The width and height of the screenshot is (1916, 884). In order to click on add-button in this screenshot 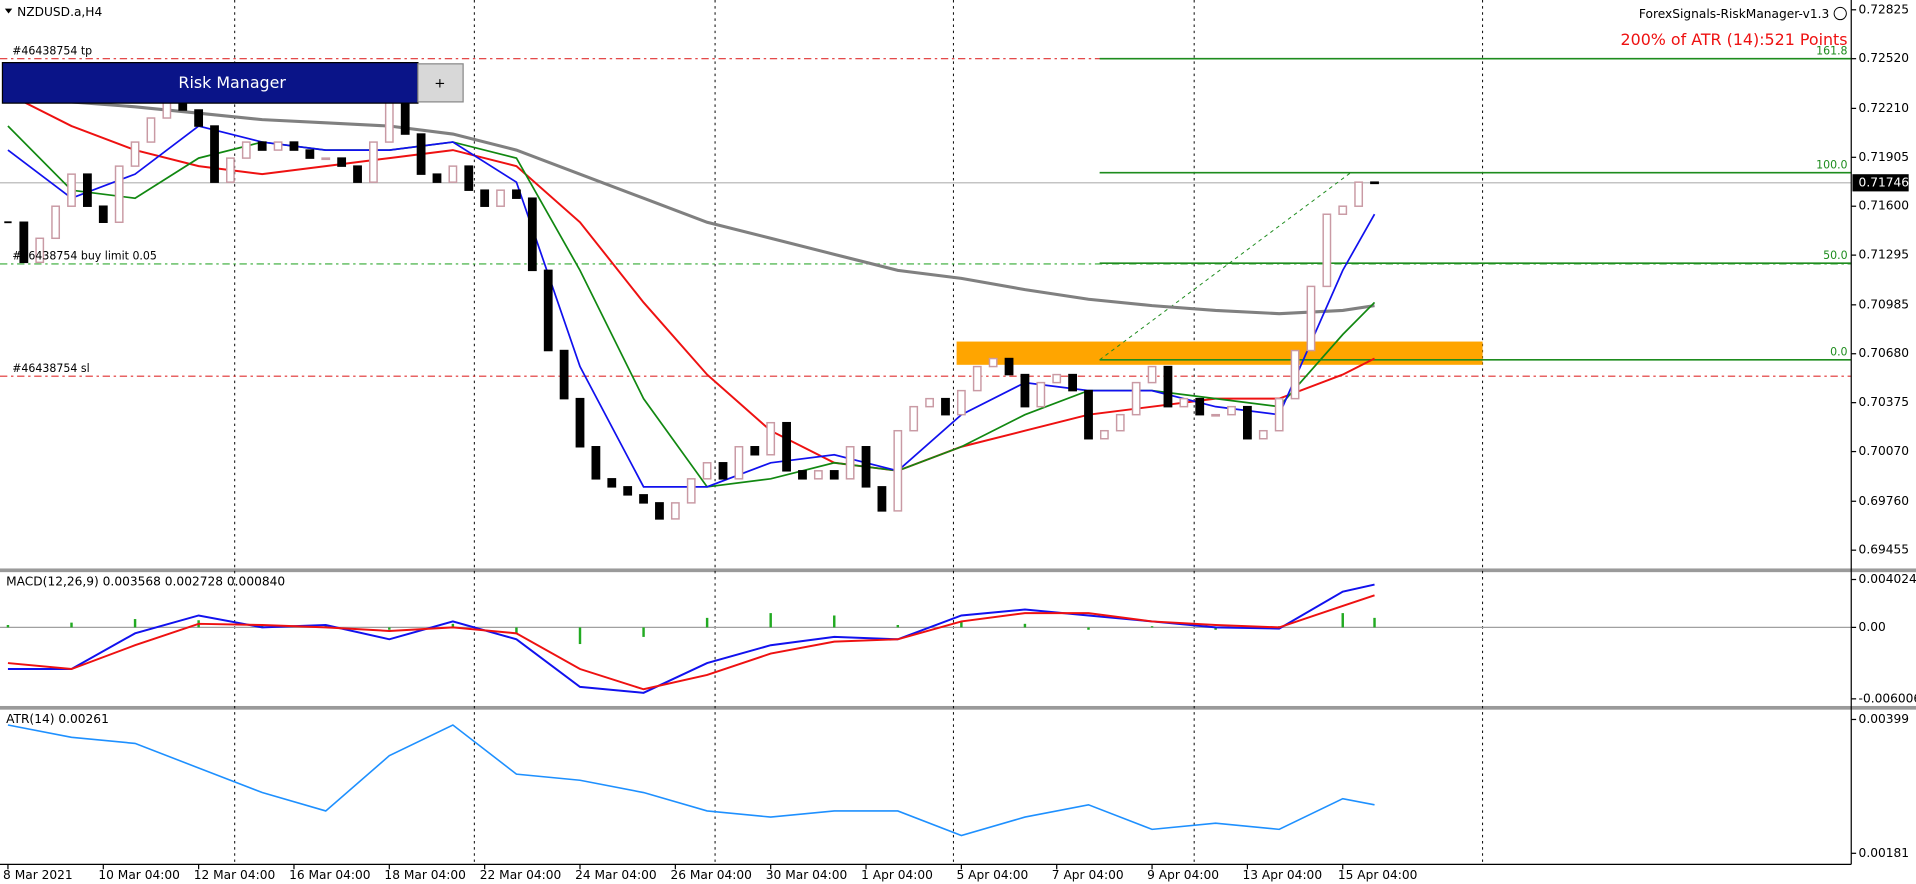, I will do `click(440, 83)`.